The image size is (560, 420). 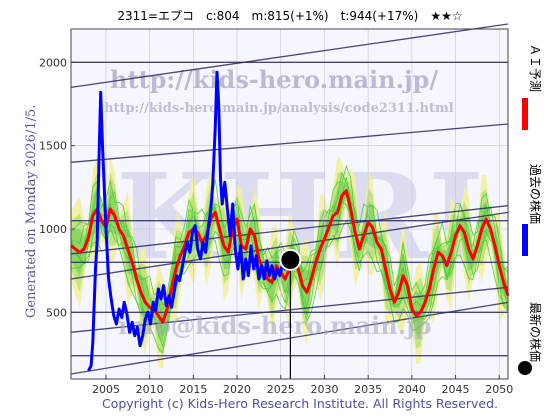 I want to click on legend-label: 最新の株価, so click(x=535, y=332).